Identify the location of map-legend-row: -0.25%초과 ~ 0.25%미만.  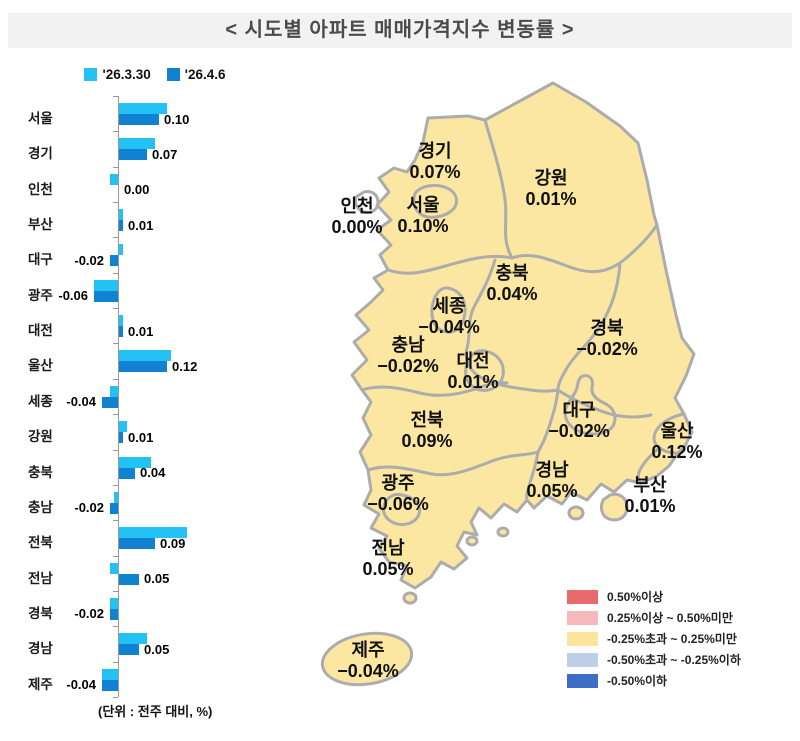
(654, 638).